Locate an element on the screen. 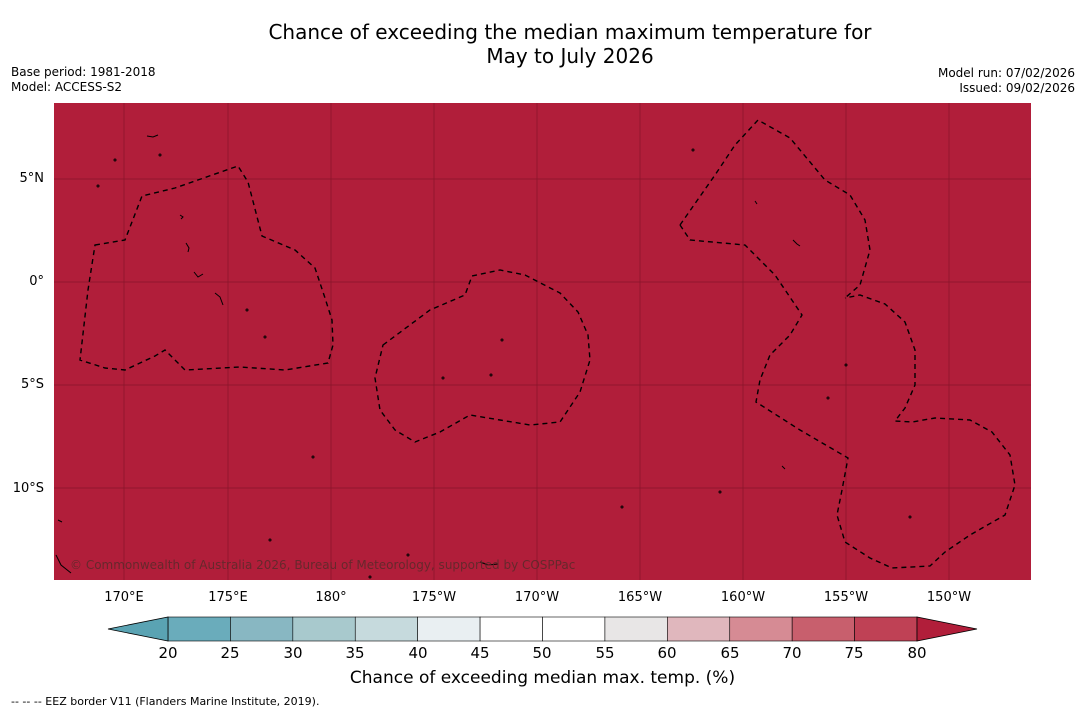  colorbar-tick-label: 70 is located at coordinates (792, 653).